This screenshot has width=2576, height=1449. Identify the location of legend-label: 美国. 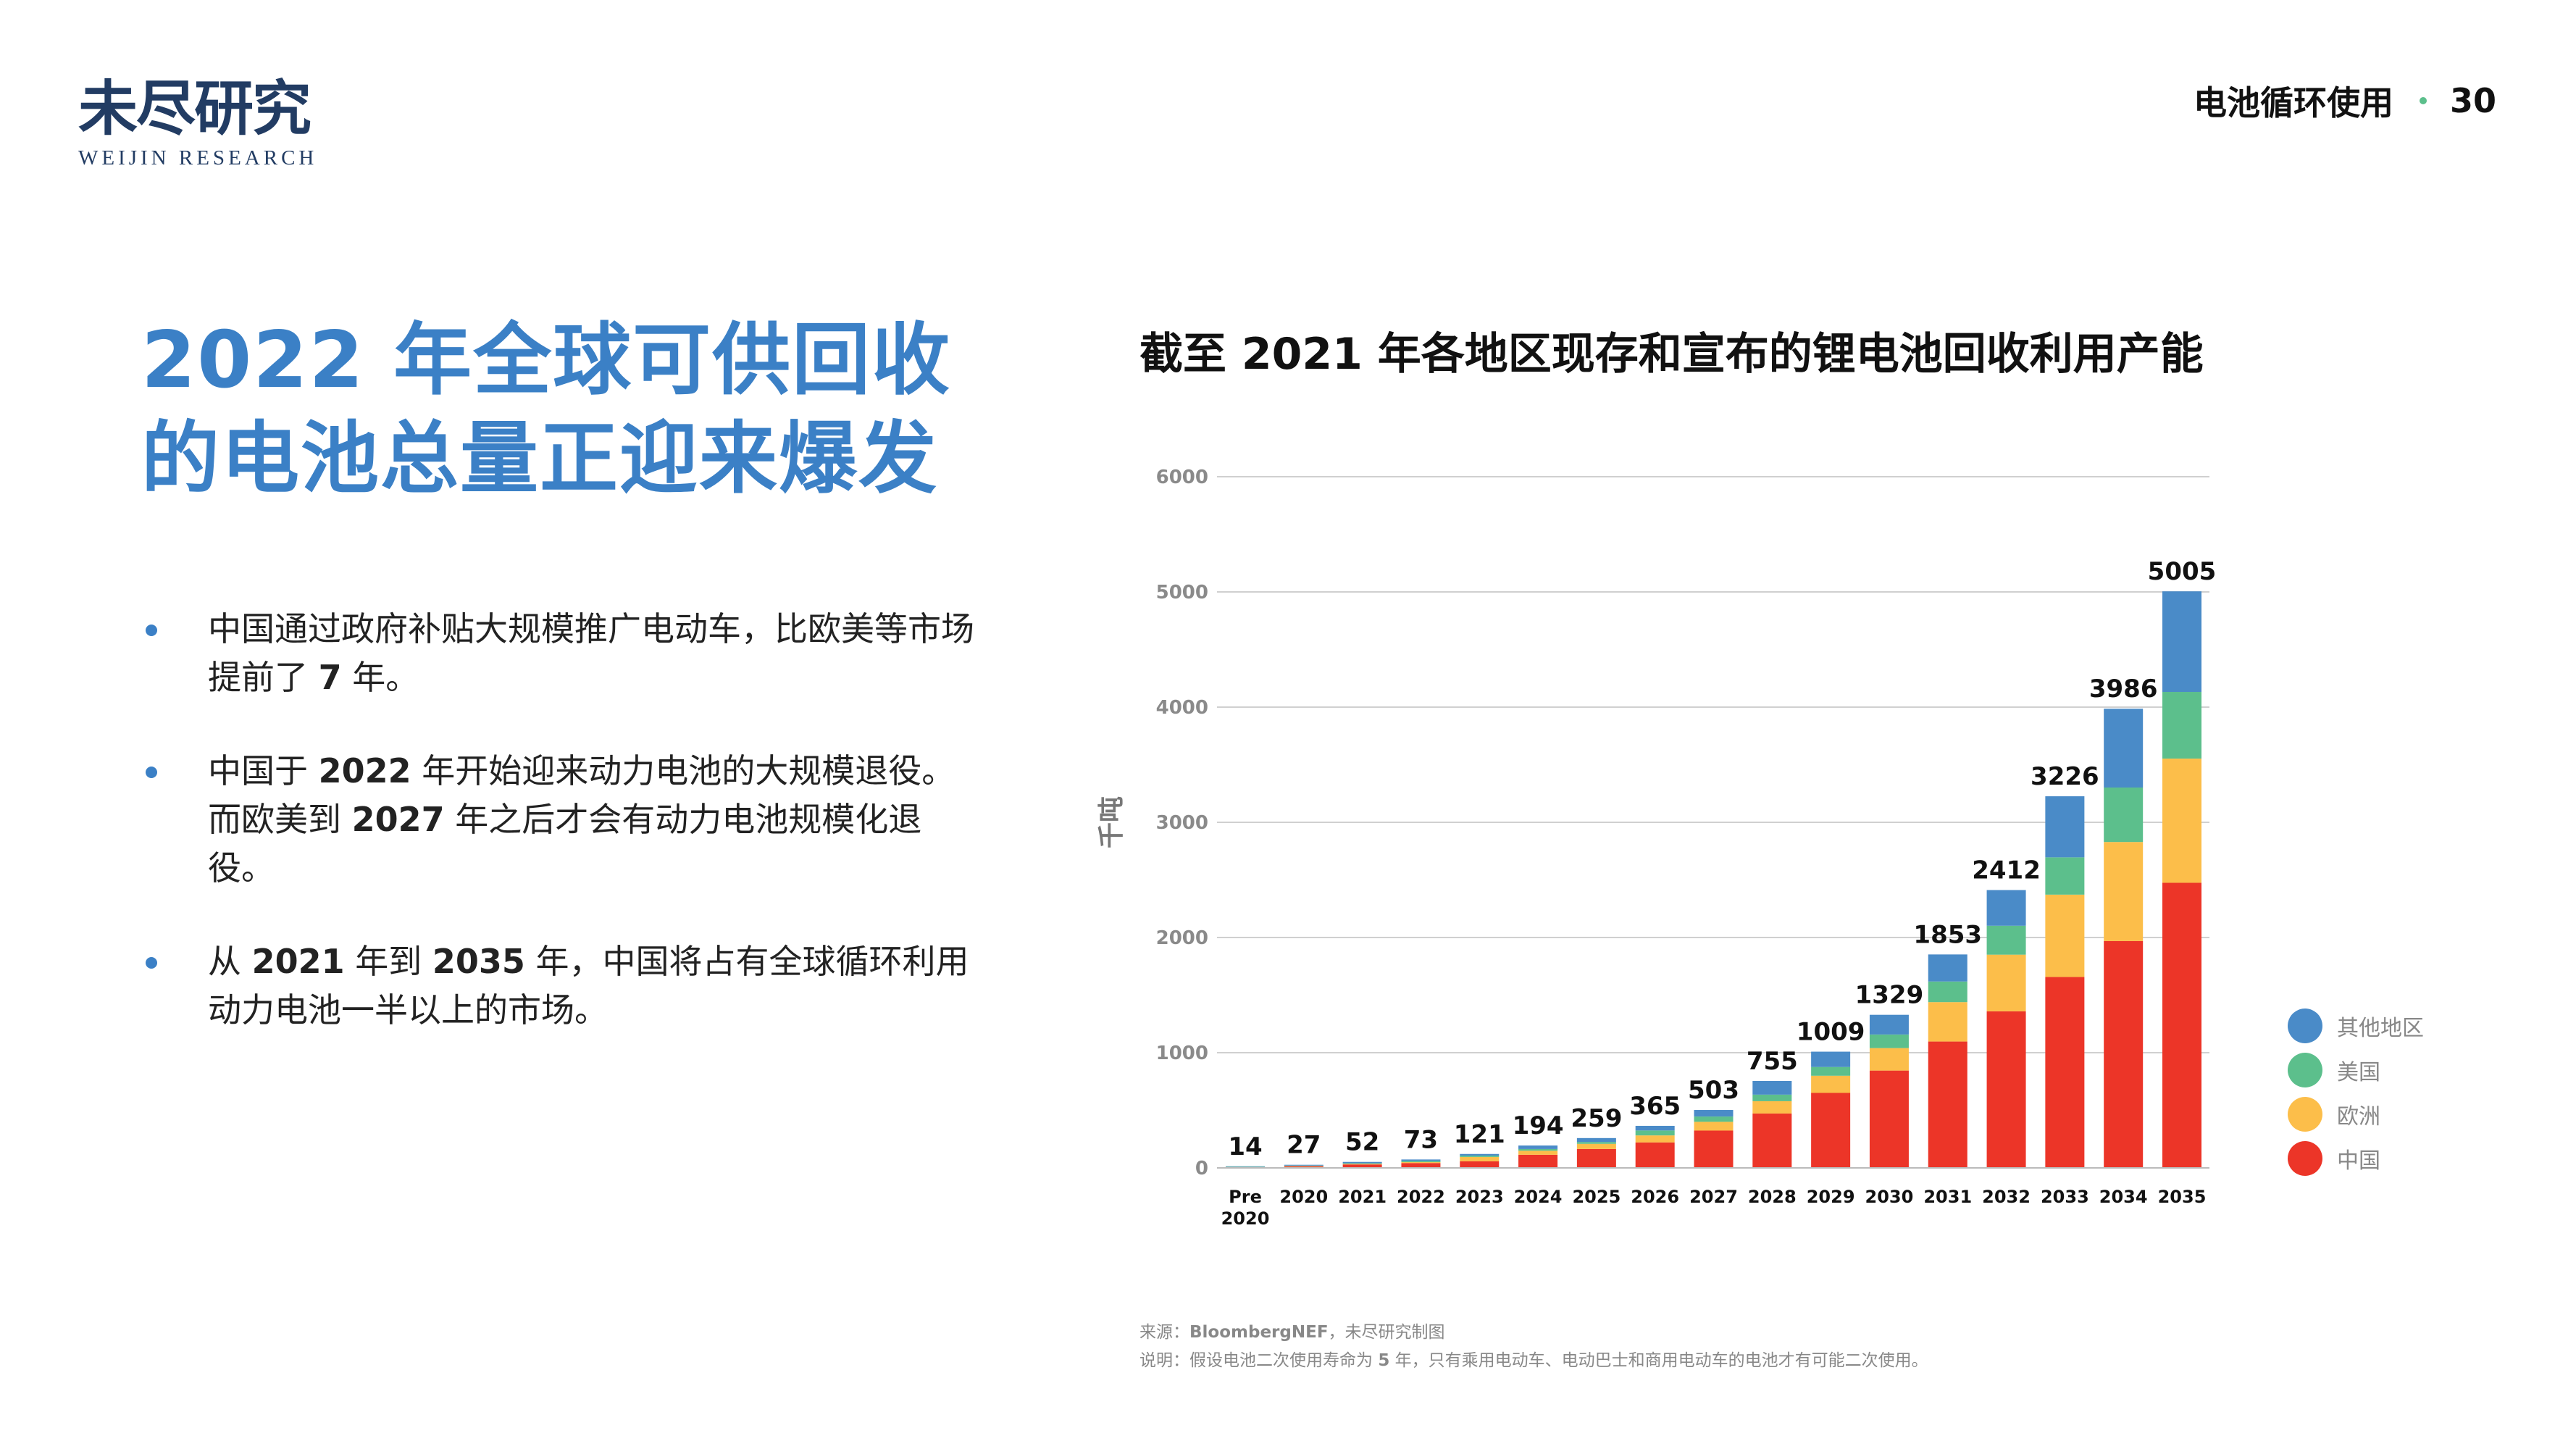
(2358, 1072).